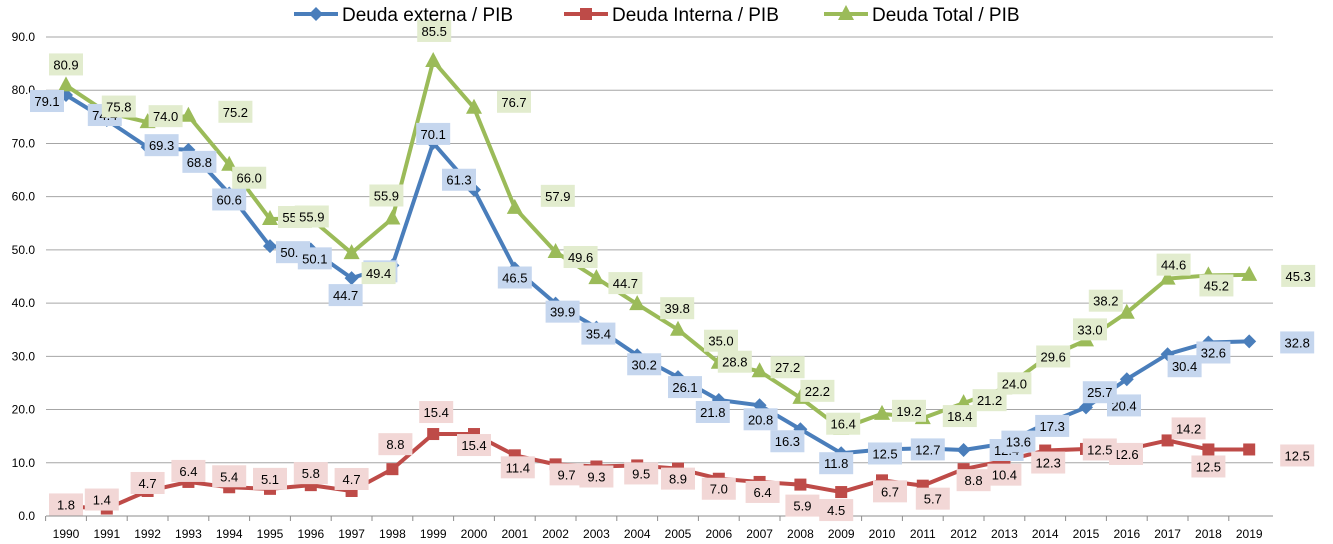 This screenshot has width=1333, height=544. Describe the element at coordinates (436, 412) in the screenshot. I see `data-label: 15.4` at that location.